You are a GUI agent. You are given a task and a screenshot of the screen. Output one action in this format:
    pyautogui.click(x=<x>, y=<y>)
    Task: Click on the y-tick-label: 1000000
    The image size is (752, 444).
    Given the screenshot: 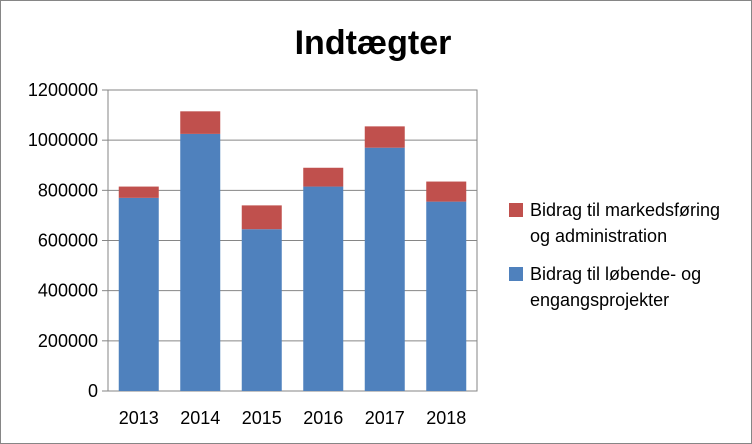 What is the action you would take?
    pyautogui.click(x=63, y=140)
    